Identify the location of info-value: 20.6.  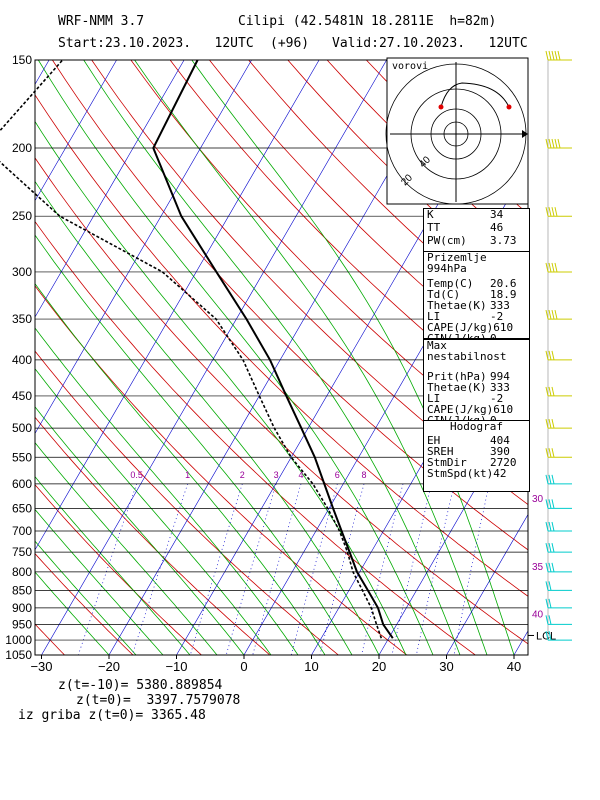
(503, 283).